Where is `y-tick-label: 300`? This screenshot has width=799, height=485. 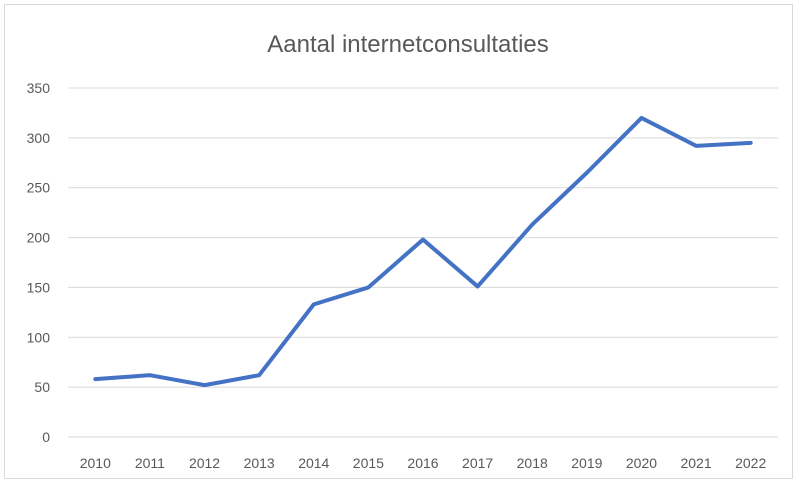 y-tick-label: 300 is located at coordinates (39, 138).